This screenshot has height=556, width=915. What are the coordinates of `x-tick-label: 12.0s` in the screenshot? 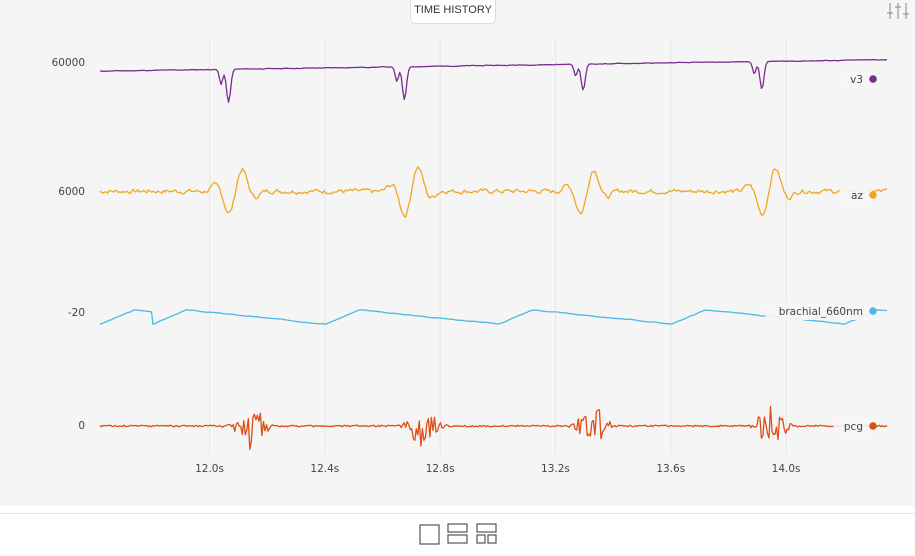 It's located at (209, 469).